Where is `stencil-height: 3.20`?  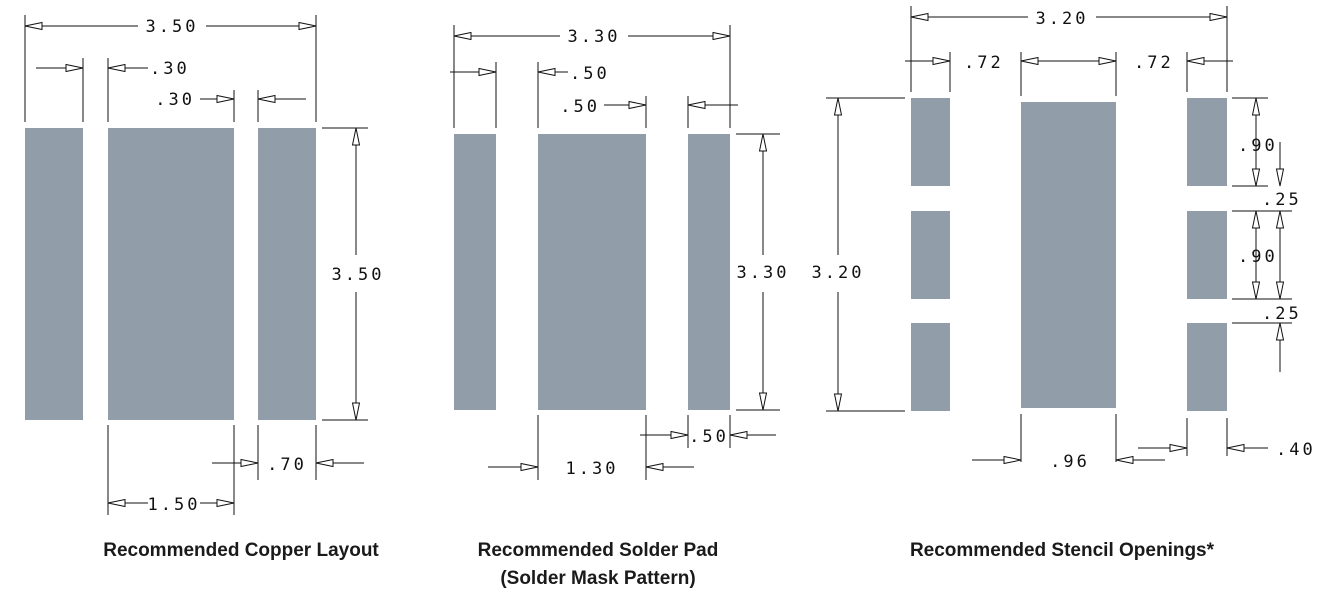
stencil-height: 3.20 is located at coordinates (838, 273).